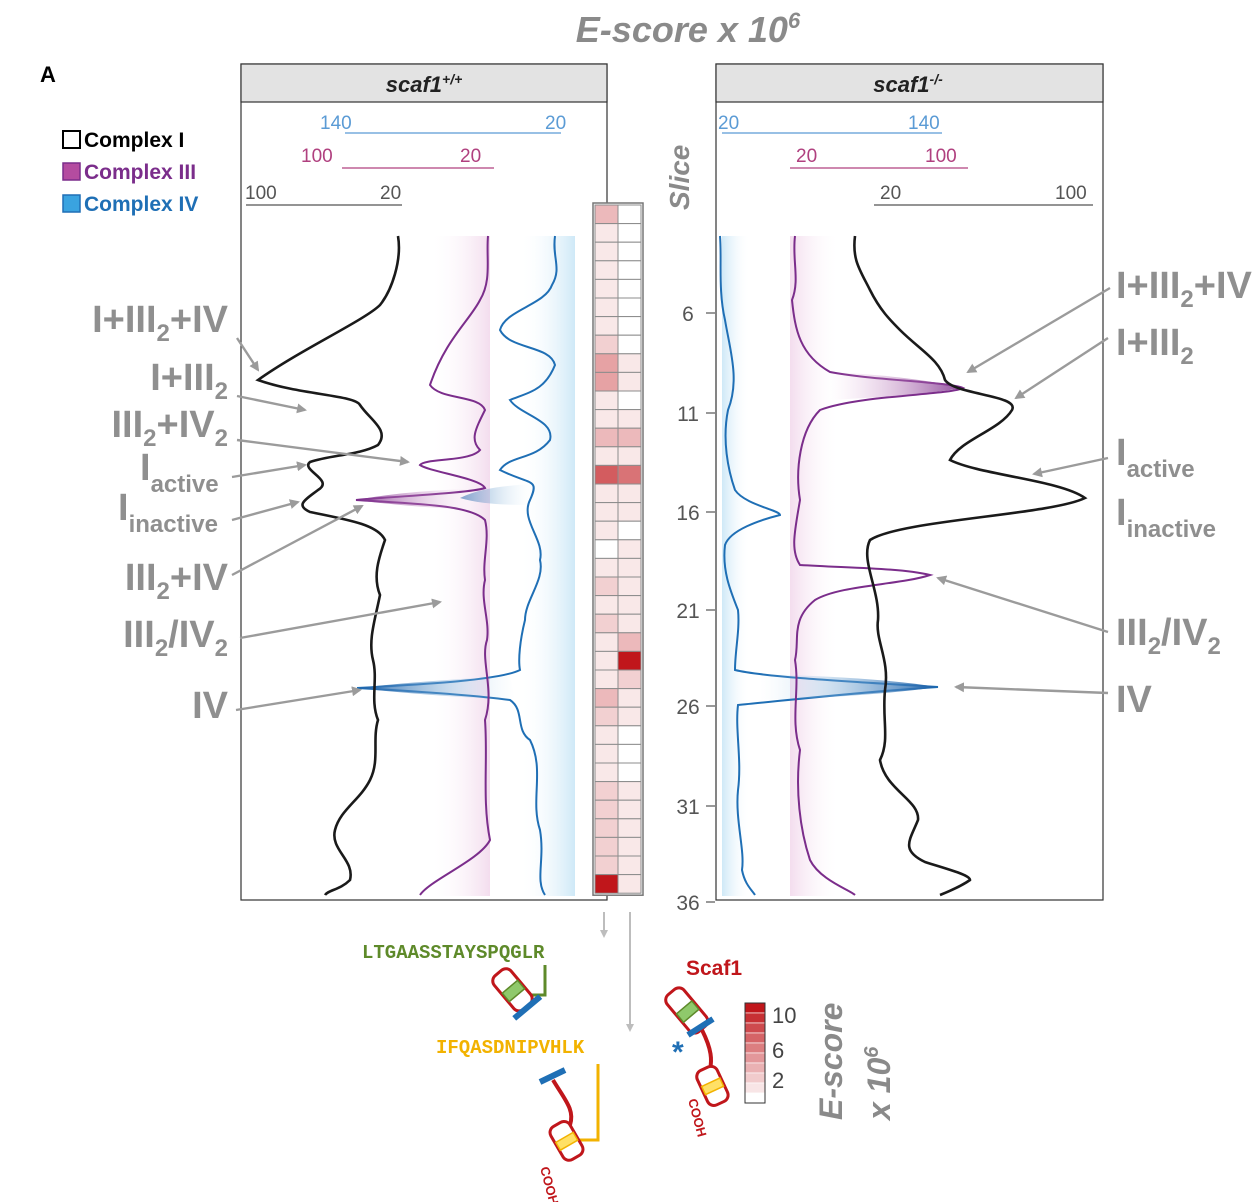 This screenshot has width=1260, height=1202. I want to click on scale-left-iii-max: 100, so click(317, 156).